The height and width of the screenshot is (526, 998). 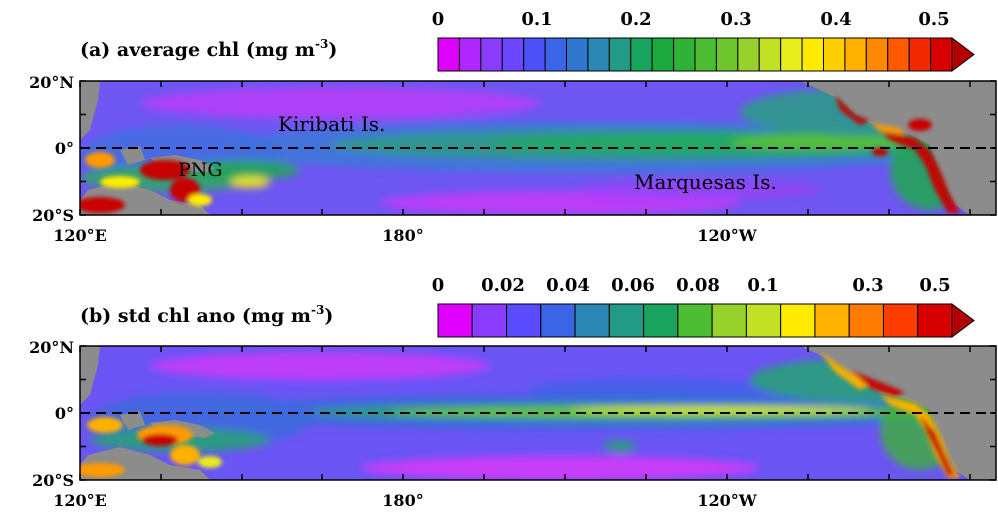 I want to click on annotation-png: PNG, so click(x=200, y=170).